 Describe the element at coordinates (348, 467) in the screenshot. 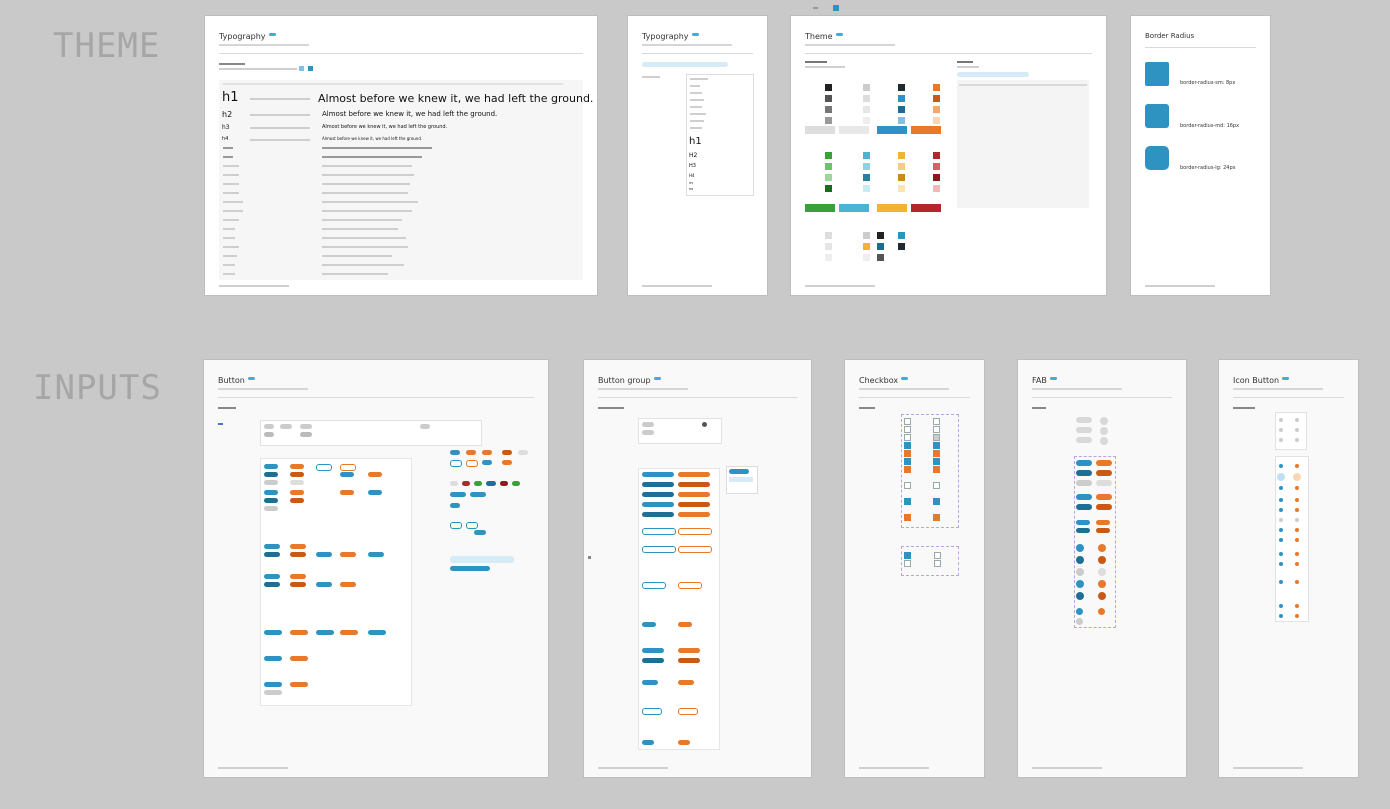

I see `button-outlined-secondary` at that location.